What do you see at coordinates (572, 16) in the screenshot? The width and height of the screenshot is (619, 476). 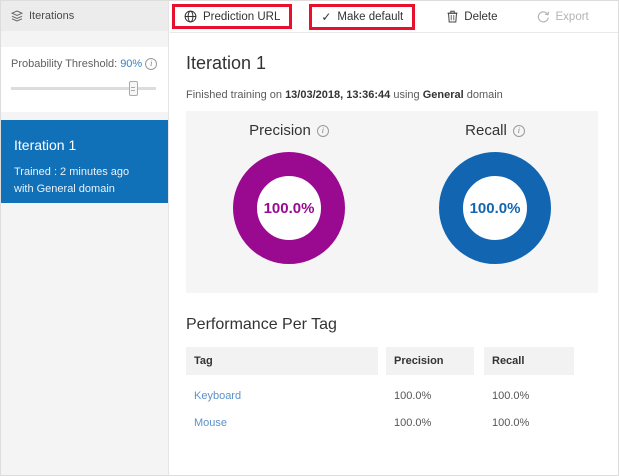 I see `export-label: Export` at bounding box center [572, 16].